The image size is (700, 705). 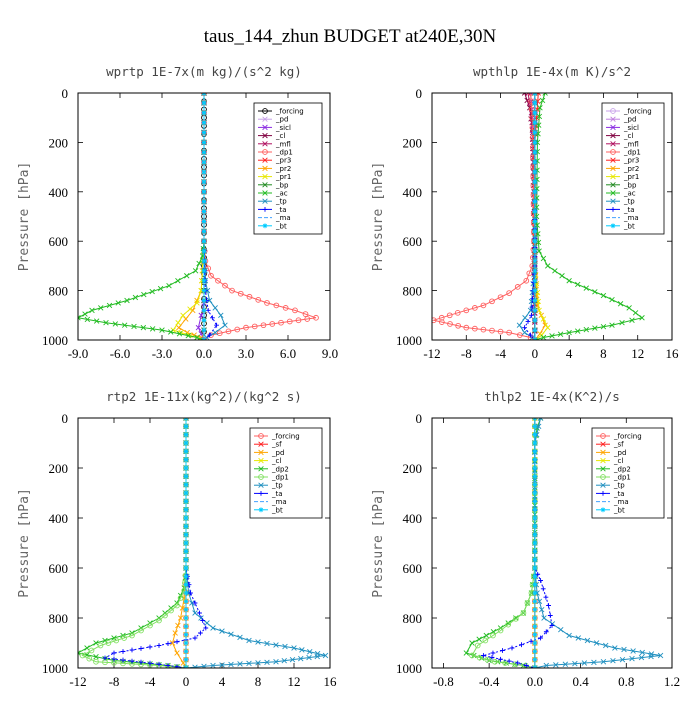 I want to click on legend-label: _cl, so click(x=618, y=461).